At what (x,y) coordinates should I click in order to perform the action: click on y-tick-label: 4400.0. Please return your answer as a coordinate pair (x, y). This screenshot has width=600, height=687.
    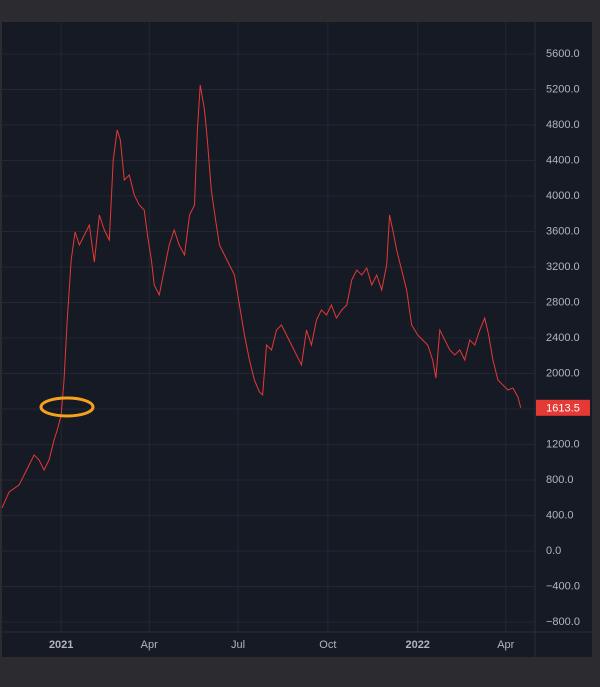
    Looking at the image, I should click on (563, 160).